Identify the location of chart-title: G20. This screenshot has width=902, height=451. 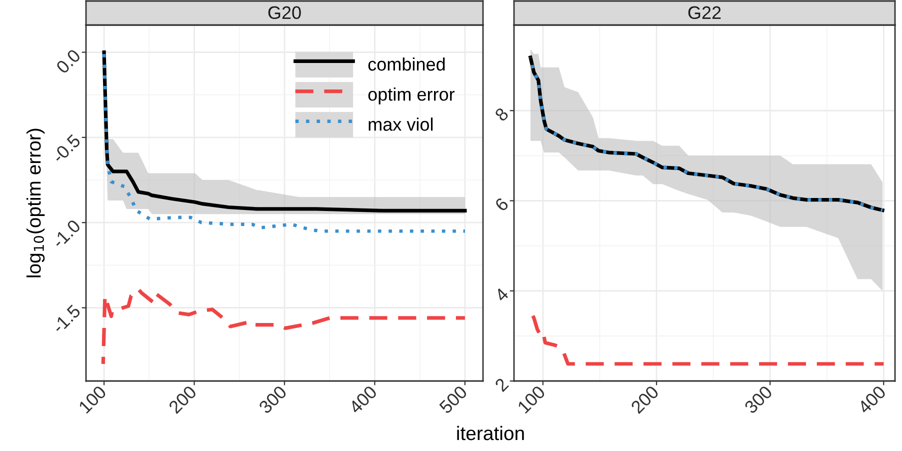
(284, 13).